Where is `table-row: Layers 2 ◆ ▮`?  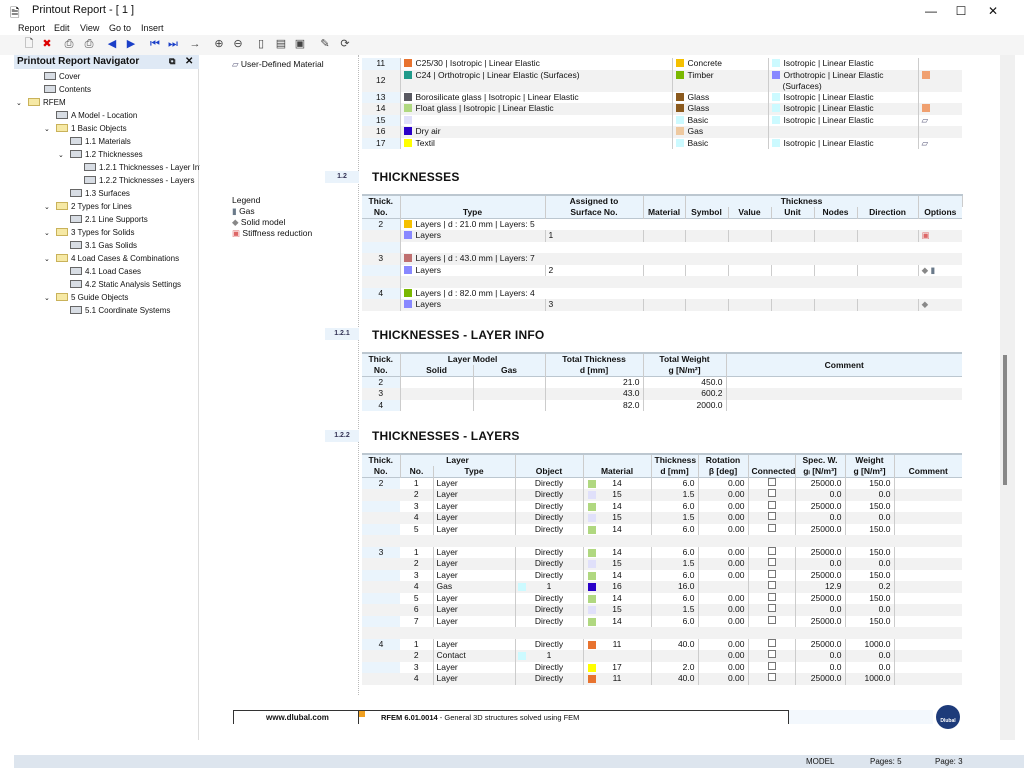
table-row: Layers 2 ◆ ▮ is located at coordinates (662, 270).